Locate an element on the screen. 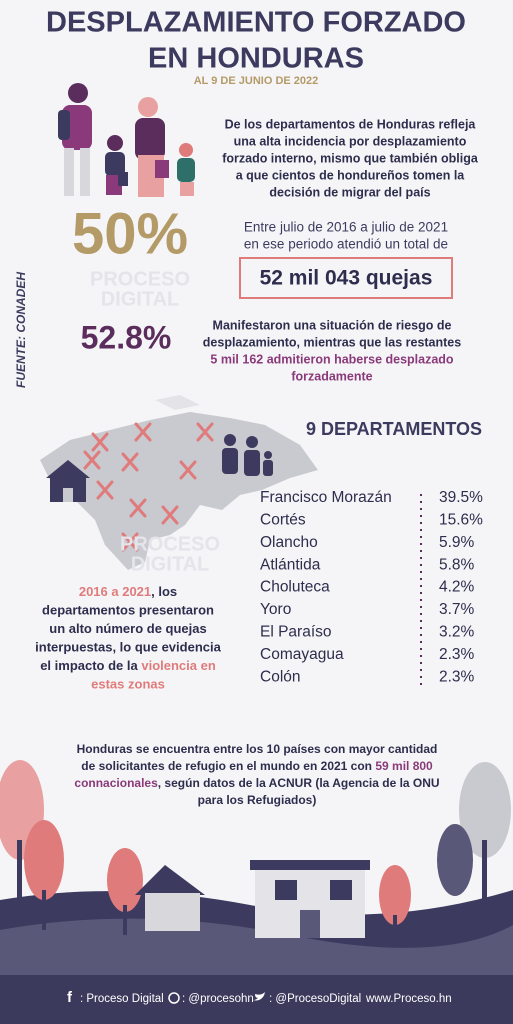 Image resolution: width=513 pixels, height=1024 pixels. impact-text: departamentos presentaron is located at coordinates (128, 610).